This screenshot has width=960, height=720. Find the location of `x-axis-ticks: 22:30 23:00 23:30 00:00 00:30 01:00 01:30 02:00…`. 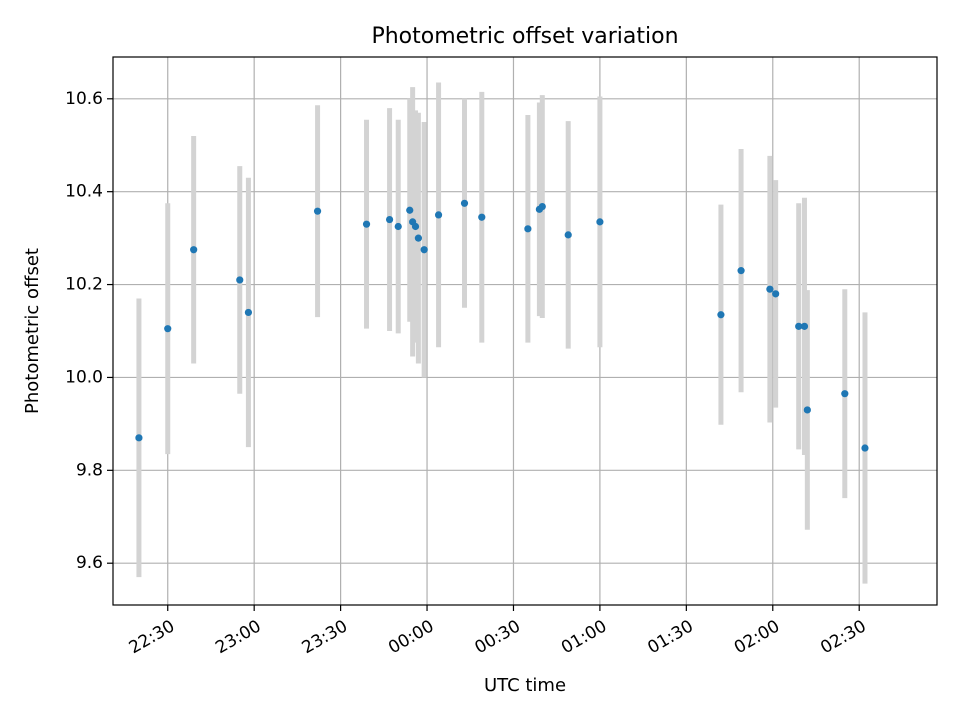

x-axis-ticks: 22:30 23:00 23:30 00:00 00:30 01:00 01:30 02:00… is located at coordinates (498, 631).